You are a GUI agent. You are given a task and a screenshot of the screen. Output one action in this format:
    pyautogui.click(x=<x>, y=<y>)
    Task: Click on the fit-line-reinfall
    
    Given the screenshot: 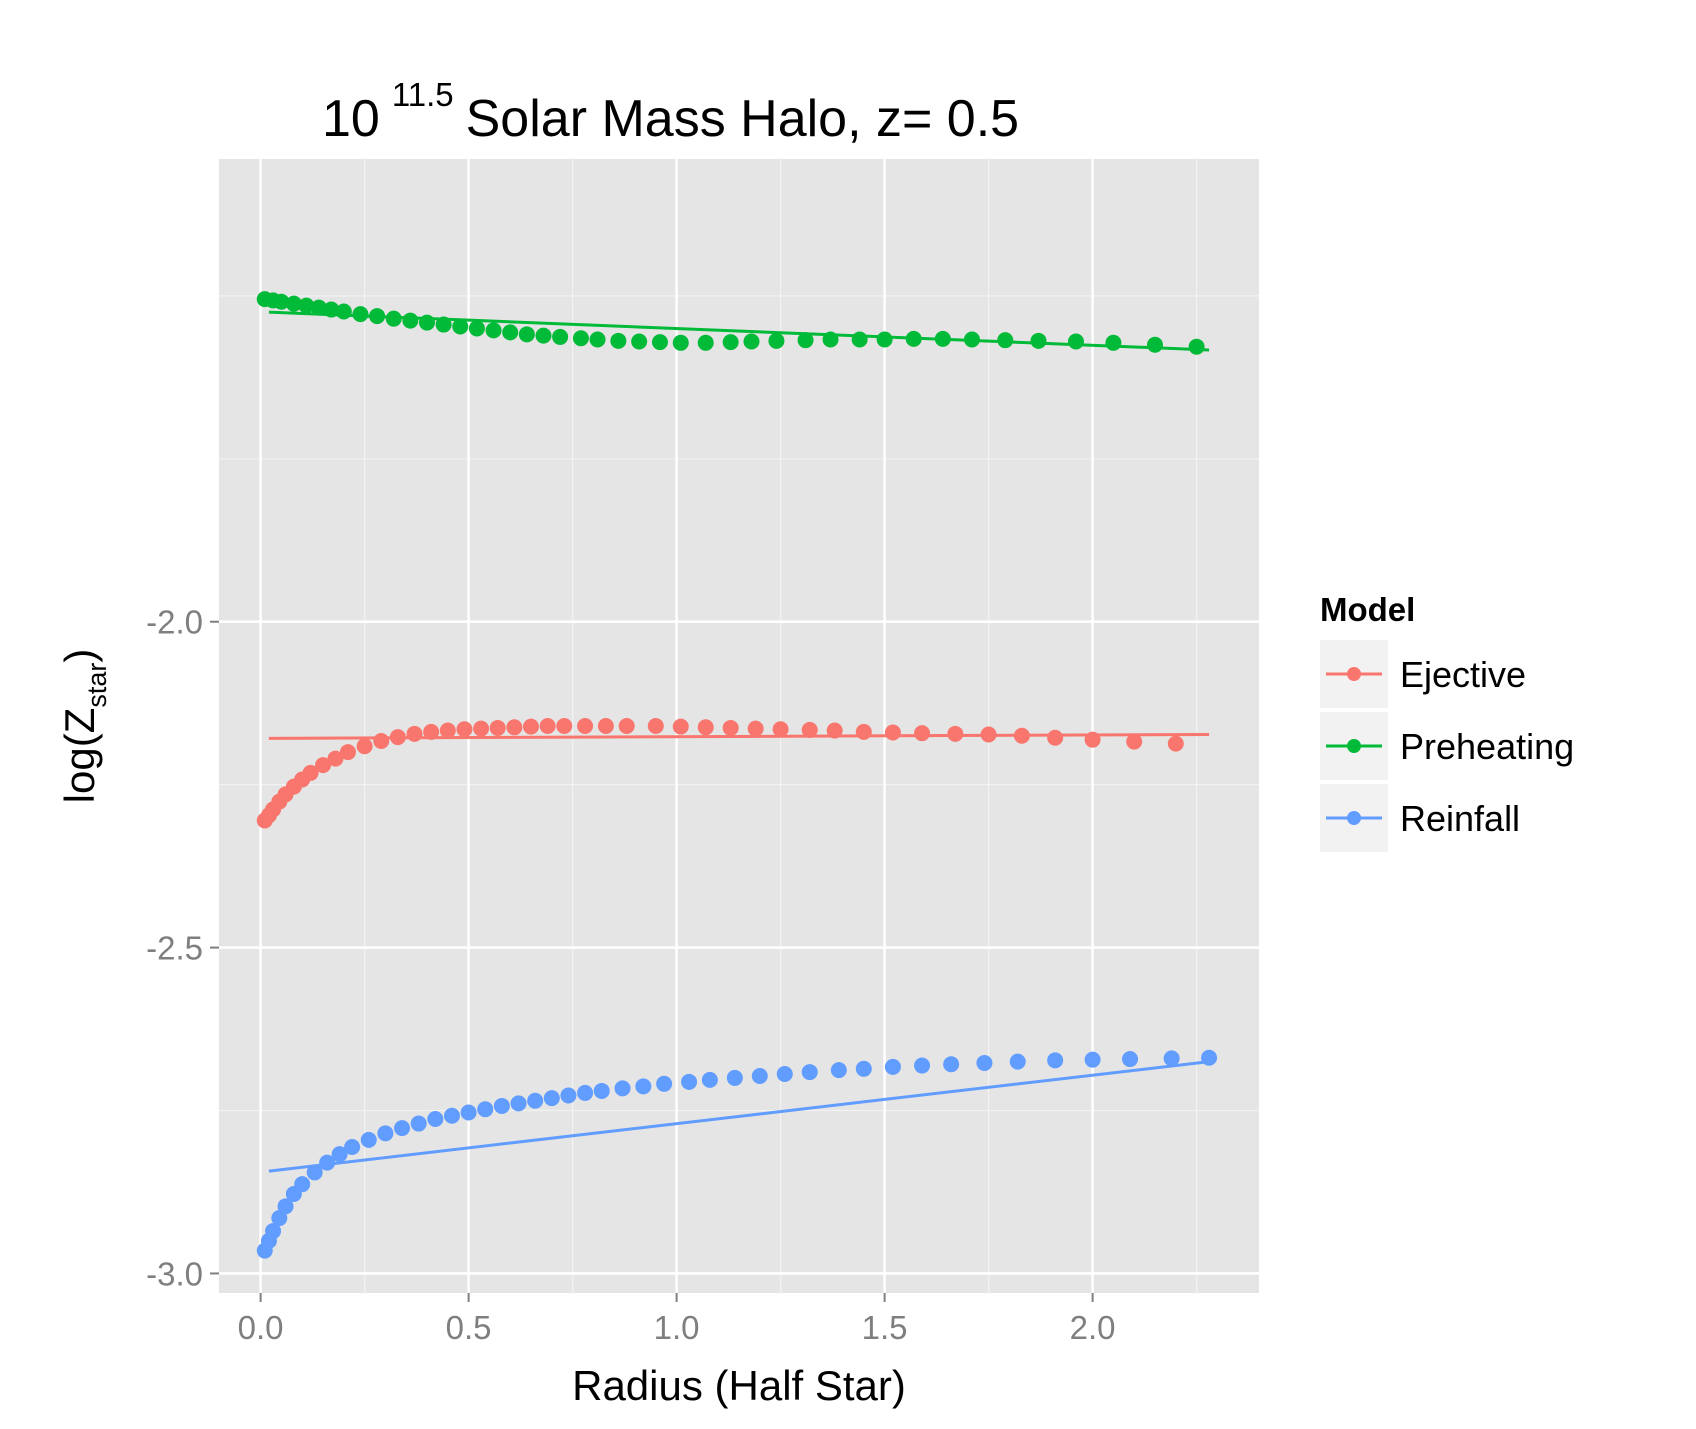 What is the action you would take?
    pyautogui.click(x=739, y=1116)
    